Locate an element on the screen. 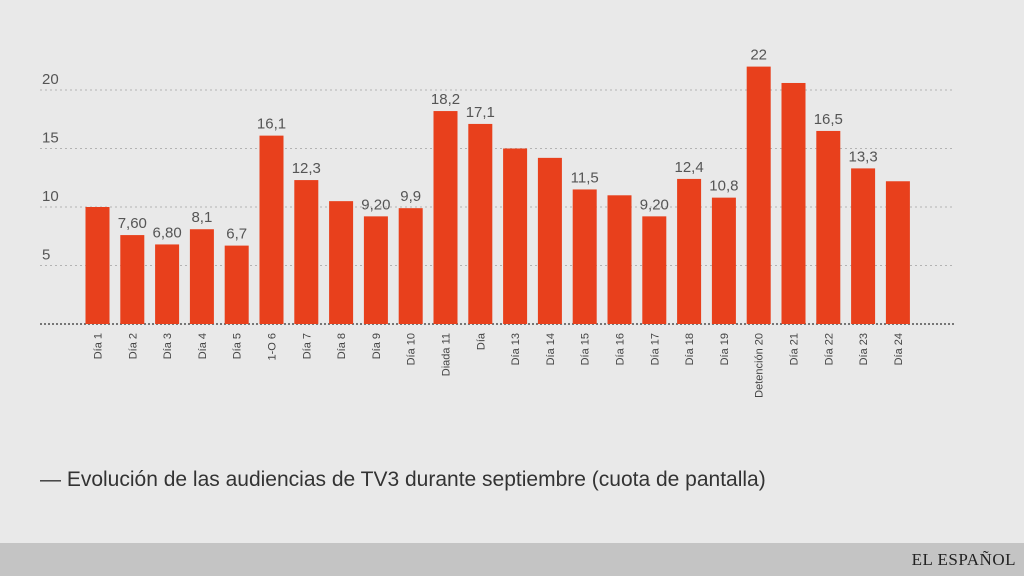  x-tick-label: Día is located at coordinates (481, 341).